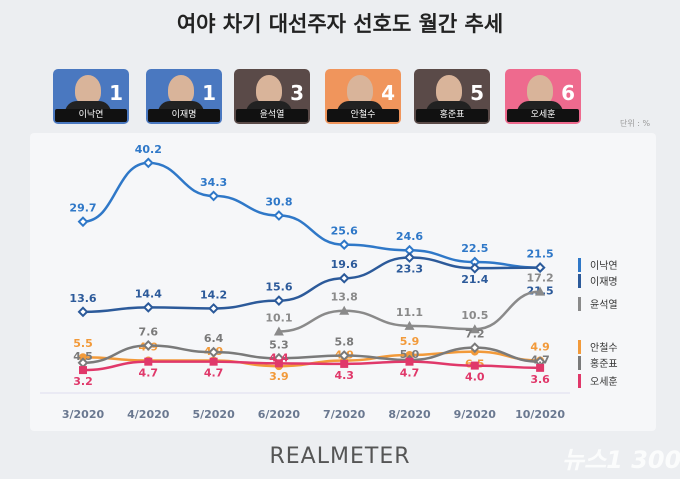 The width and height of the screenshot is (680, 479). What do you see at coordinates (149, 331) in the screenshot?
I see `data-label: 7.6` at bounding box center [149, 331].